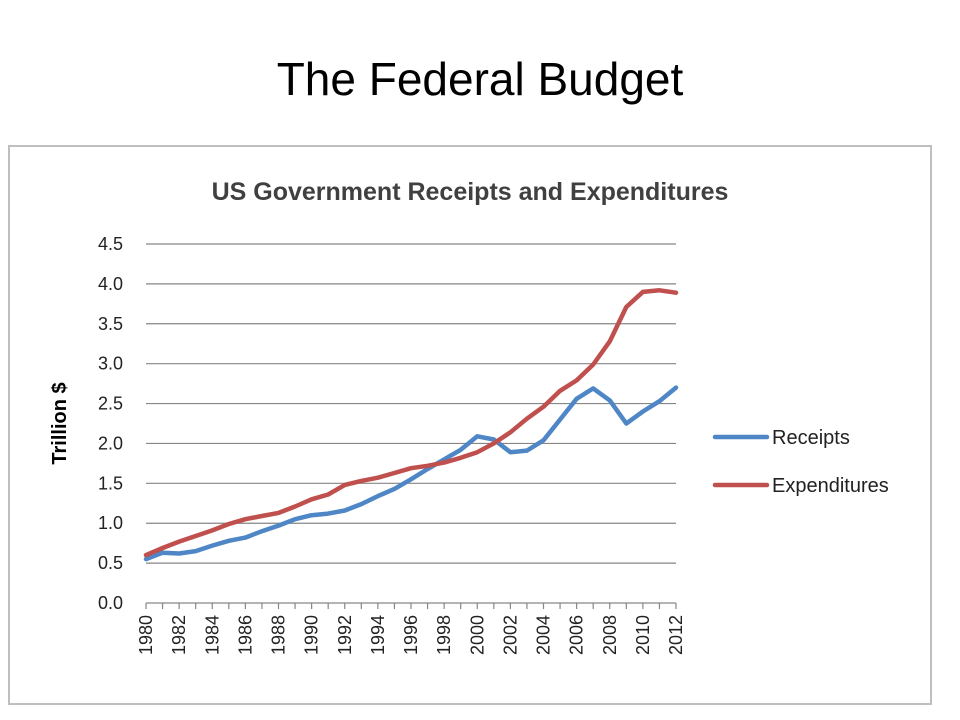  Describe the element at coordinates (470, 192) in the screenshot. I see `chart-title: US Government Receipts and Expenditures` at that location.